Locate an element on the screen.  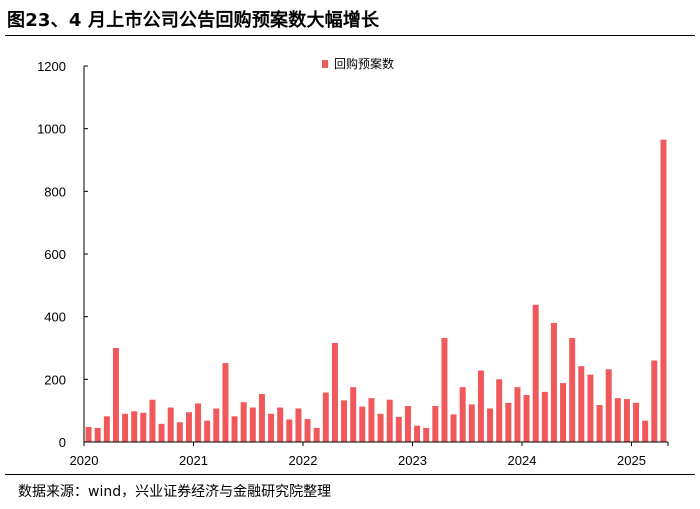
y-tick-label: 0 is located at coordinates (62, 442).